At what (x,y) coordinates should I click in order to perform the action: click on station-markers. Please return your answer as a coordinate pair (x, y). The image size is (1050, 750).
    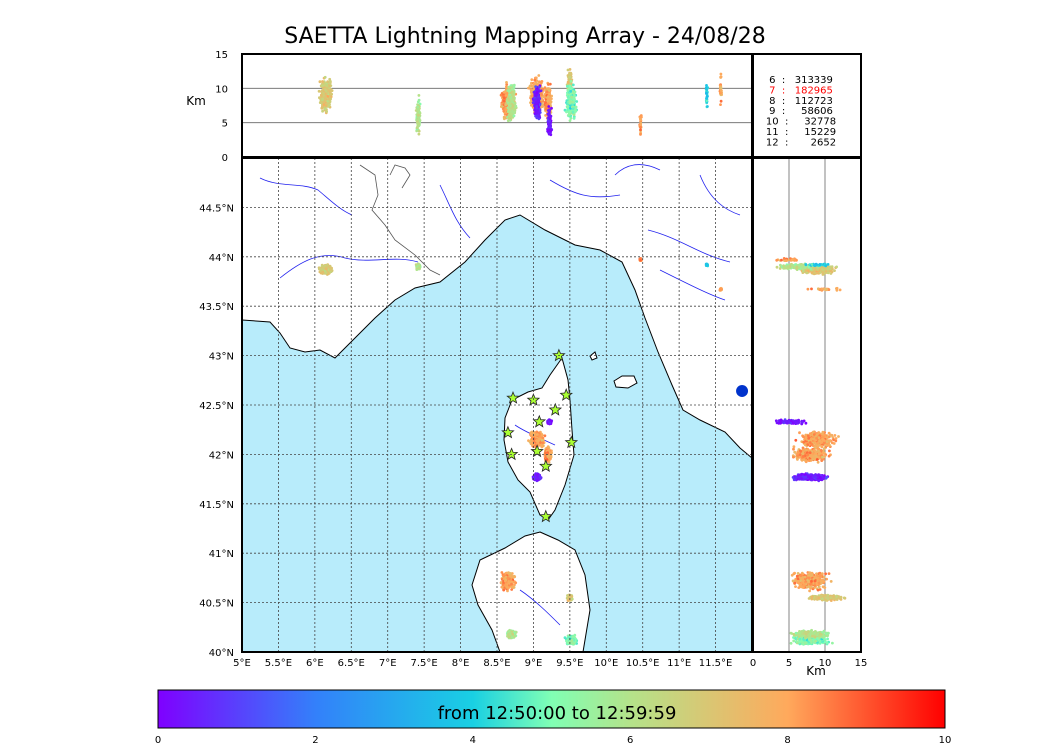
    Looking at the image, I should click on (540, 435).